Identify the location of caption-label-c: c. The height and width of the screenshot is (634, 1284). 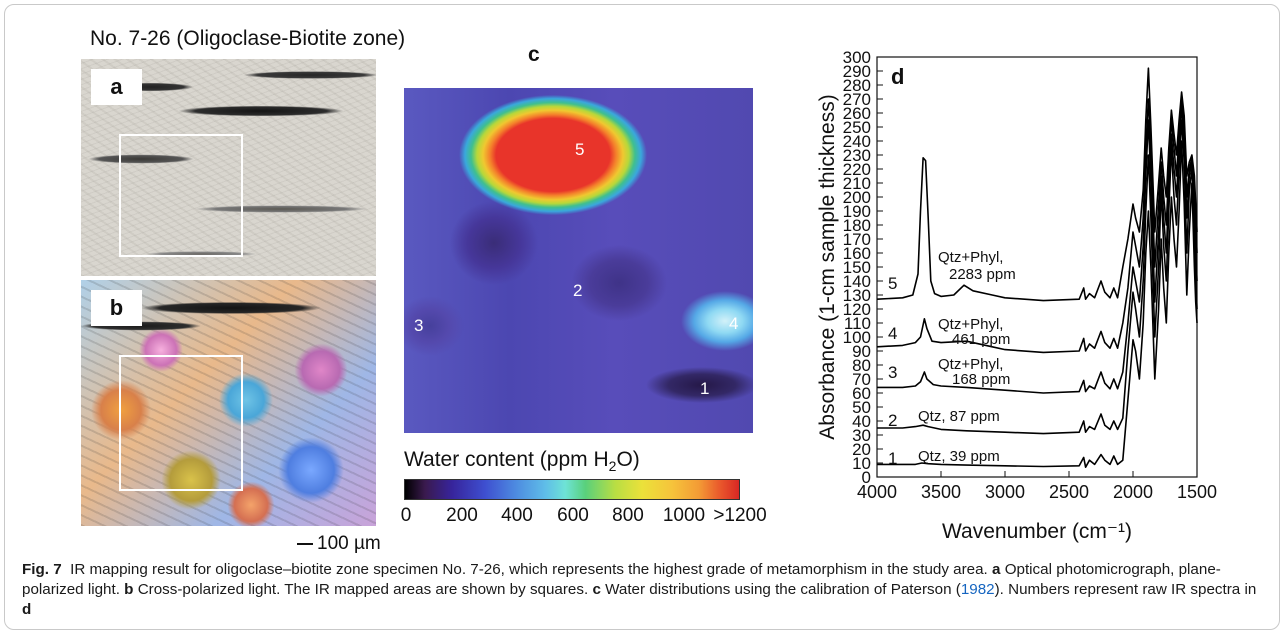
(596, 589).